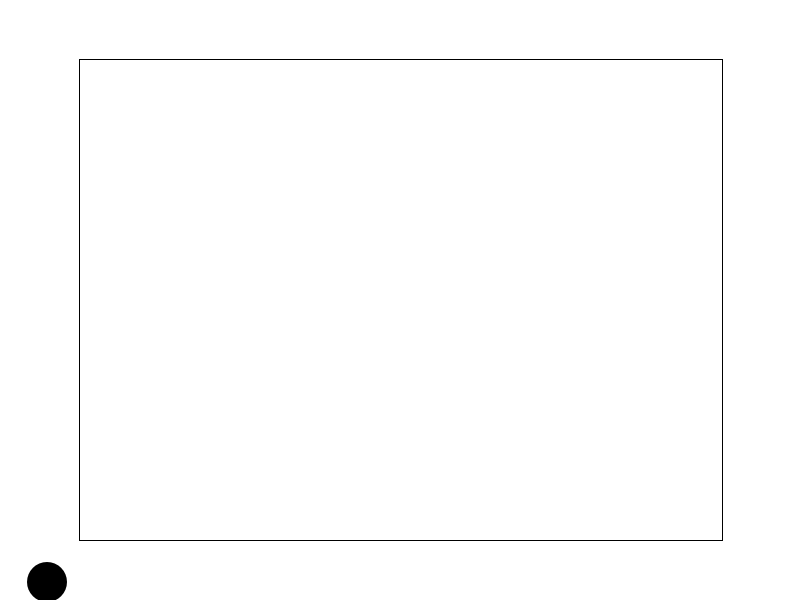 Image resolution: width=800 pixels, height=600 pixels. I want to click on logo-circle-icon, so click(47, 581).